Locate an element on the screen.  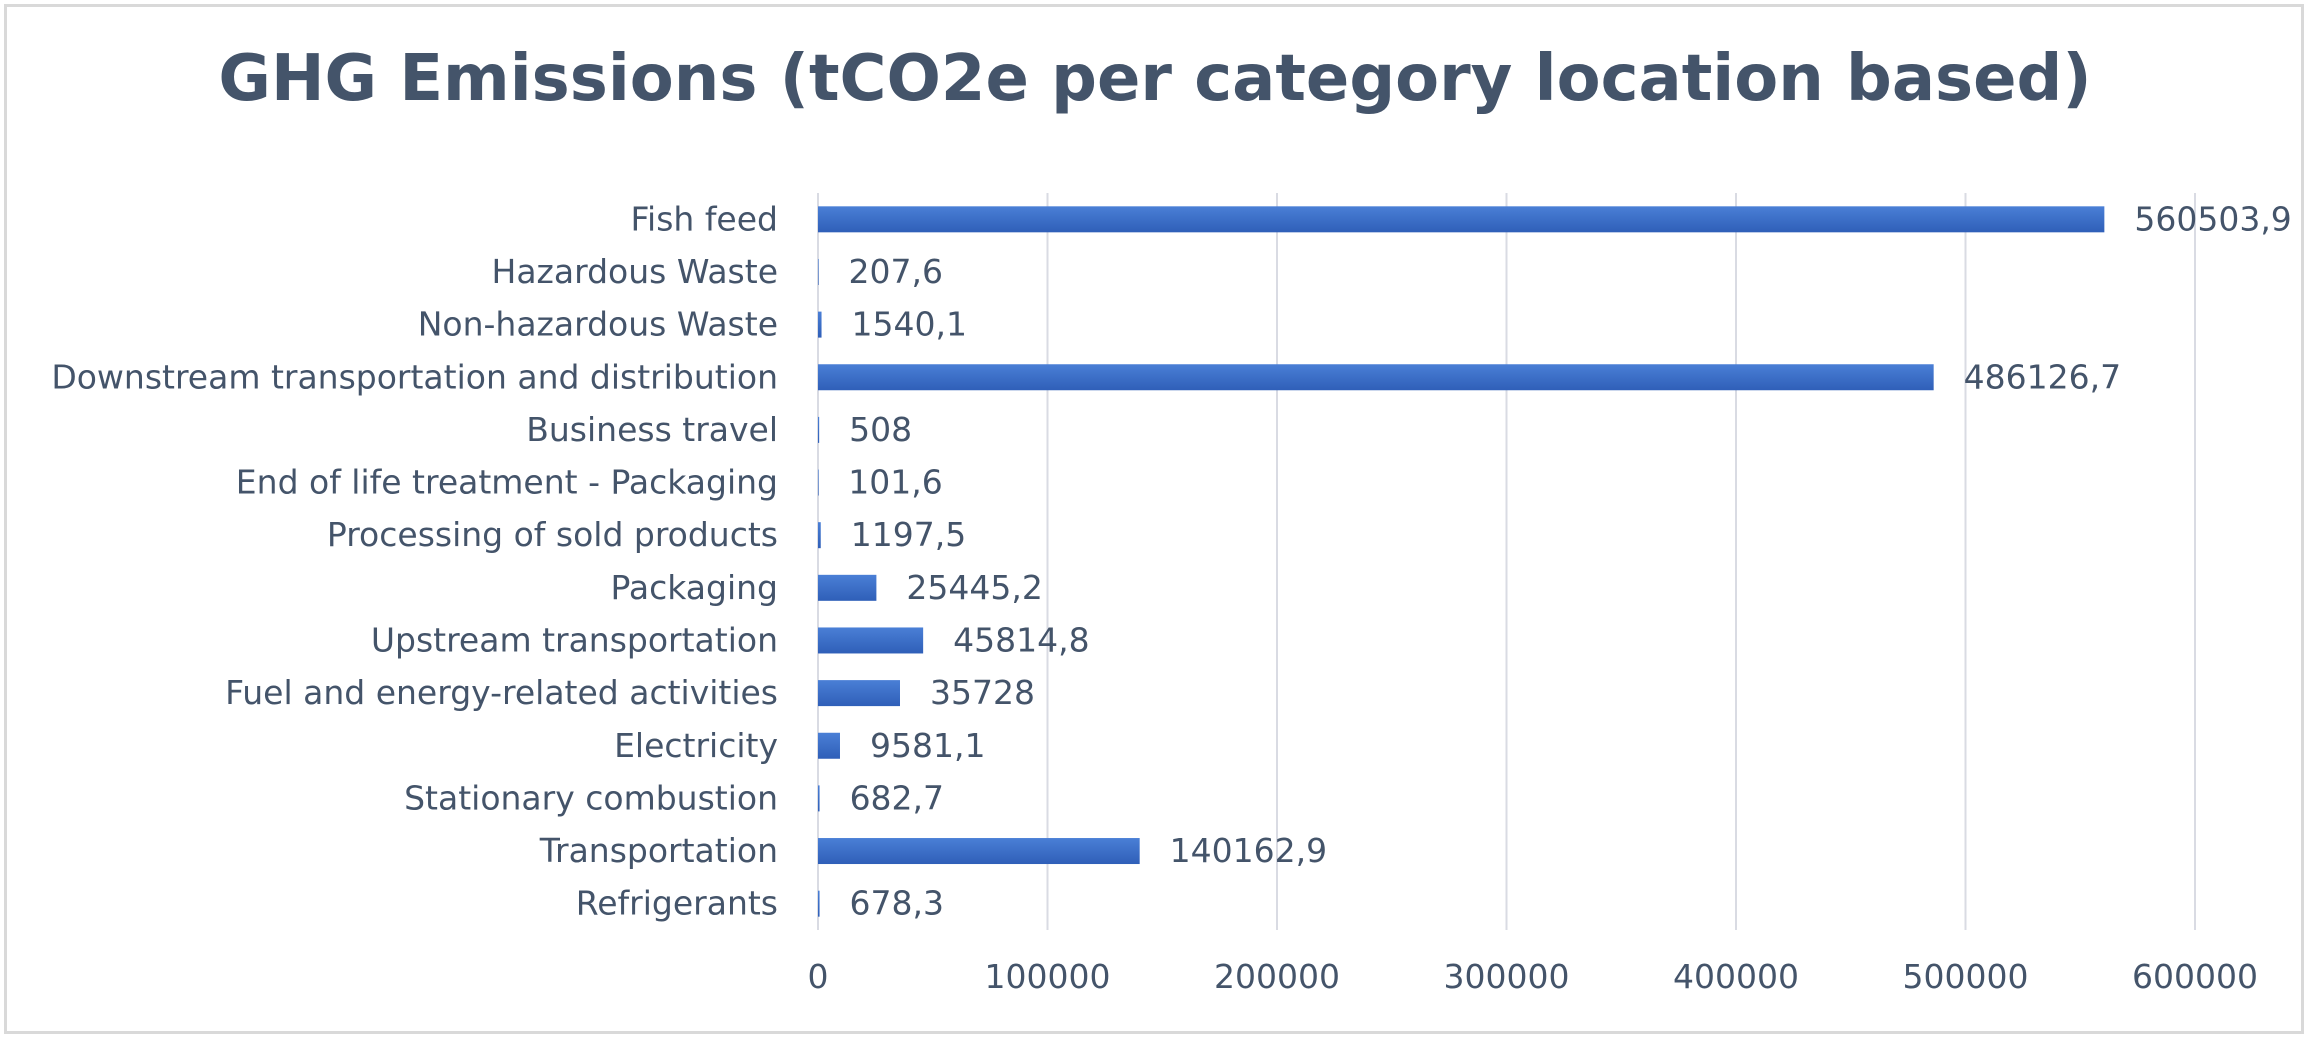
category-label: Transportation is located at coordinates (658, 850).